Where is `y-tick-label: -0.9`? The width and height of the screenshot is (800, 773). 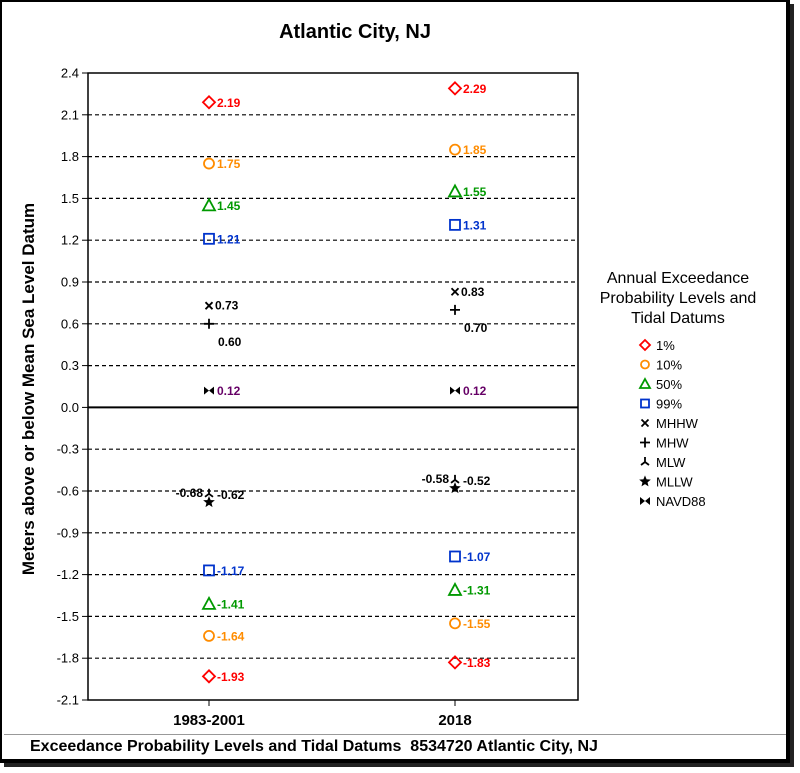
y-tick-label: -0.9 is located at coordinates (68, 532).